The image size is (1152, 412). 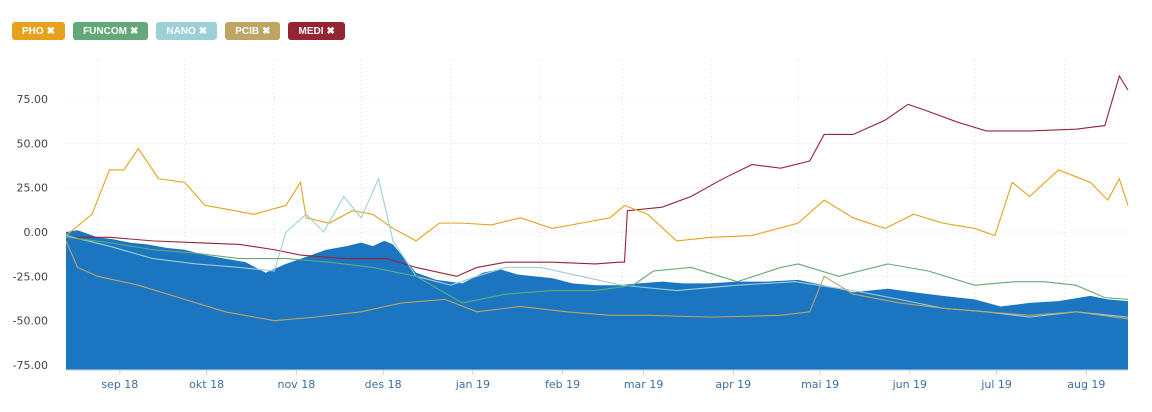 I want to click on legend-chip-pcib: PCIB ✖, so click(x=253, y=31).